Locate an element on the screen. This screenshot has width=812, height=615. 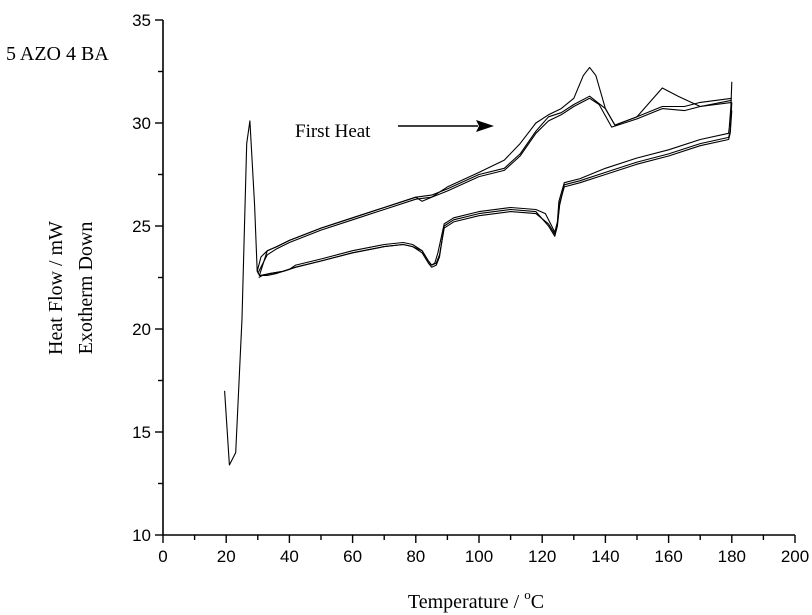
y-axis-label-2: Exotherm Down is located at coordinates (86, 288).